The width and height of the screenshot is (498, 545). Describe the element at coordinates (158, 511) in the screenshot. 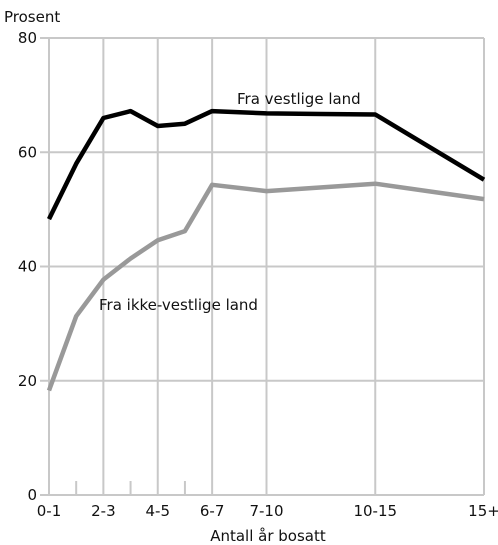

I see `x-tick-label: 4-5` at that location.